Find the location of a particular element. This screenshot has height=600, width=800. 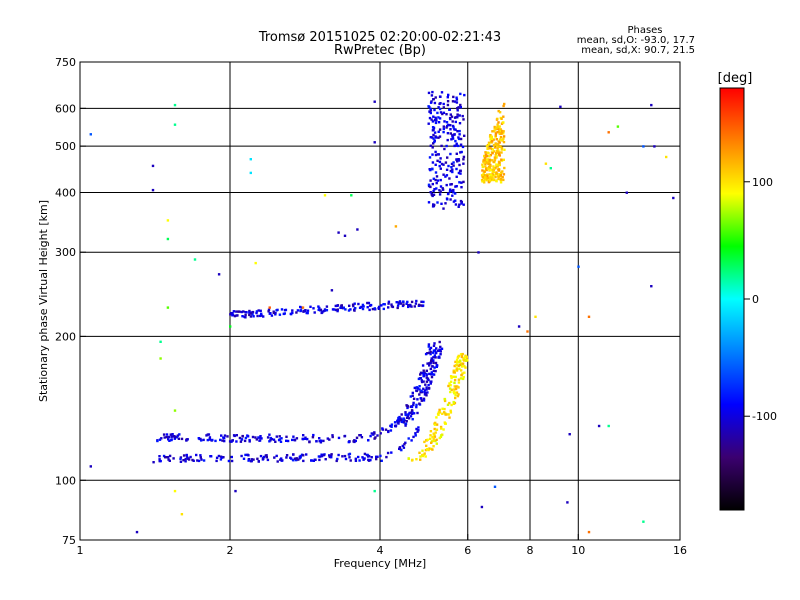

y-tick-label: 500 is located at coordinates (65, 146).